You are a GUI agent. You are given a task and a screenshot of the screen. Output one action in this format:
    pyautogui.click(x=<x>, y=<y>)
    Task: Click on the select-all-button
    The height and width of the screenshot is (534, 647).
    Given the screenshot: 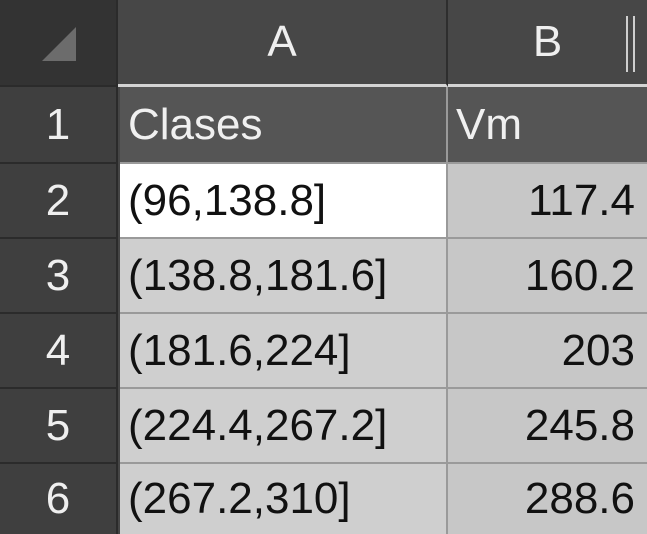 What is the action you would take?
    pyautogui.click(x=59, y=43)
    